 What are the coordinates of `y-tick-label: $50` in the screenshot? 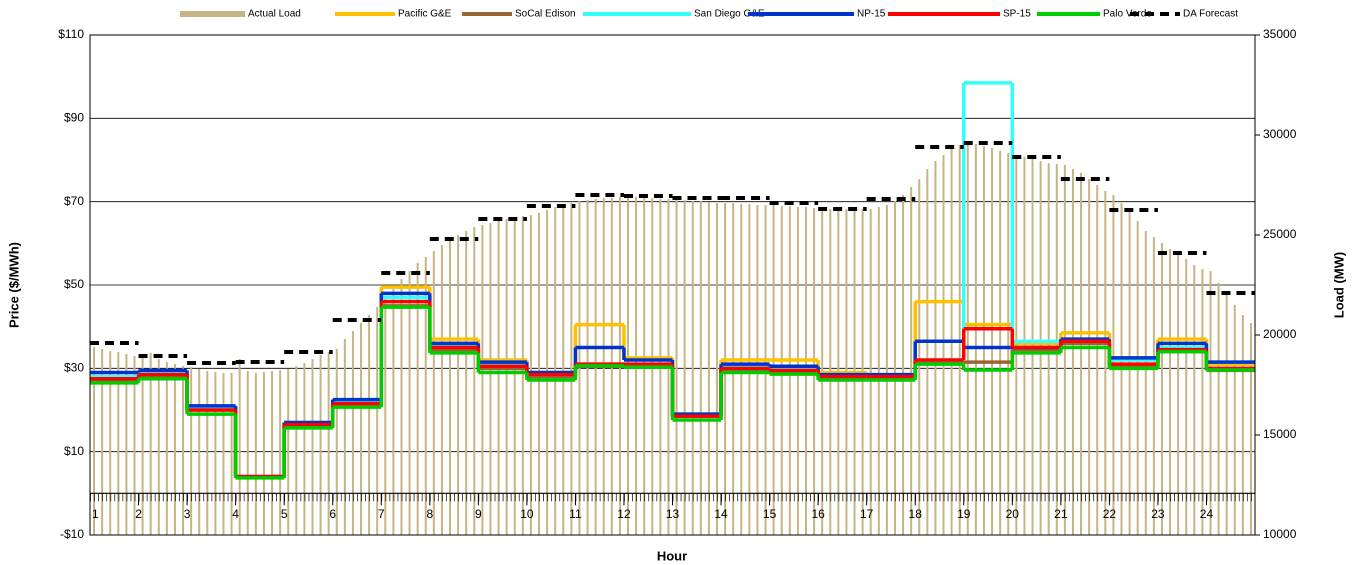 It's located at (74, 284).